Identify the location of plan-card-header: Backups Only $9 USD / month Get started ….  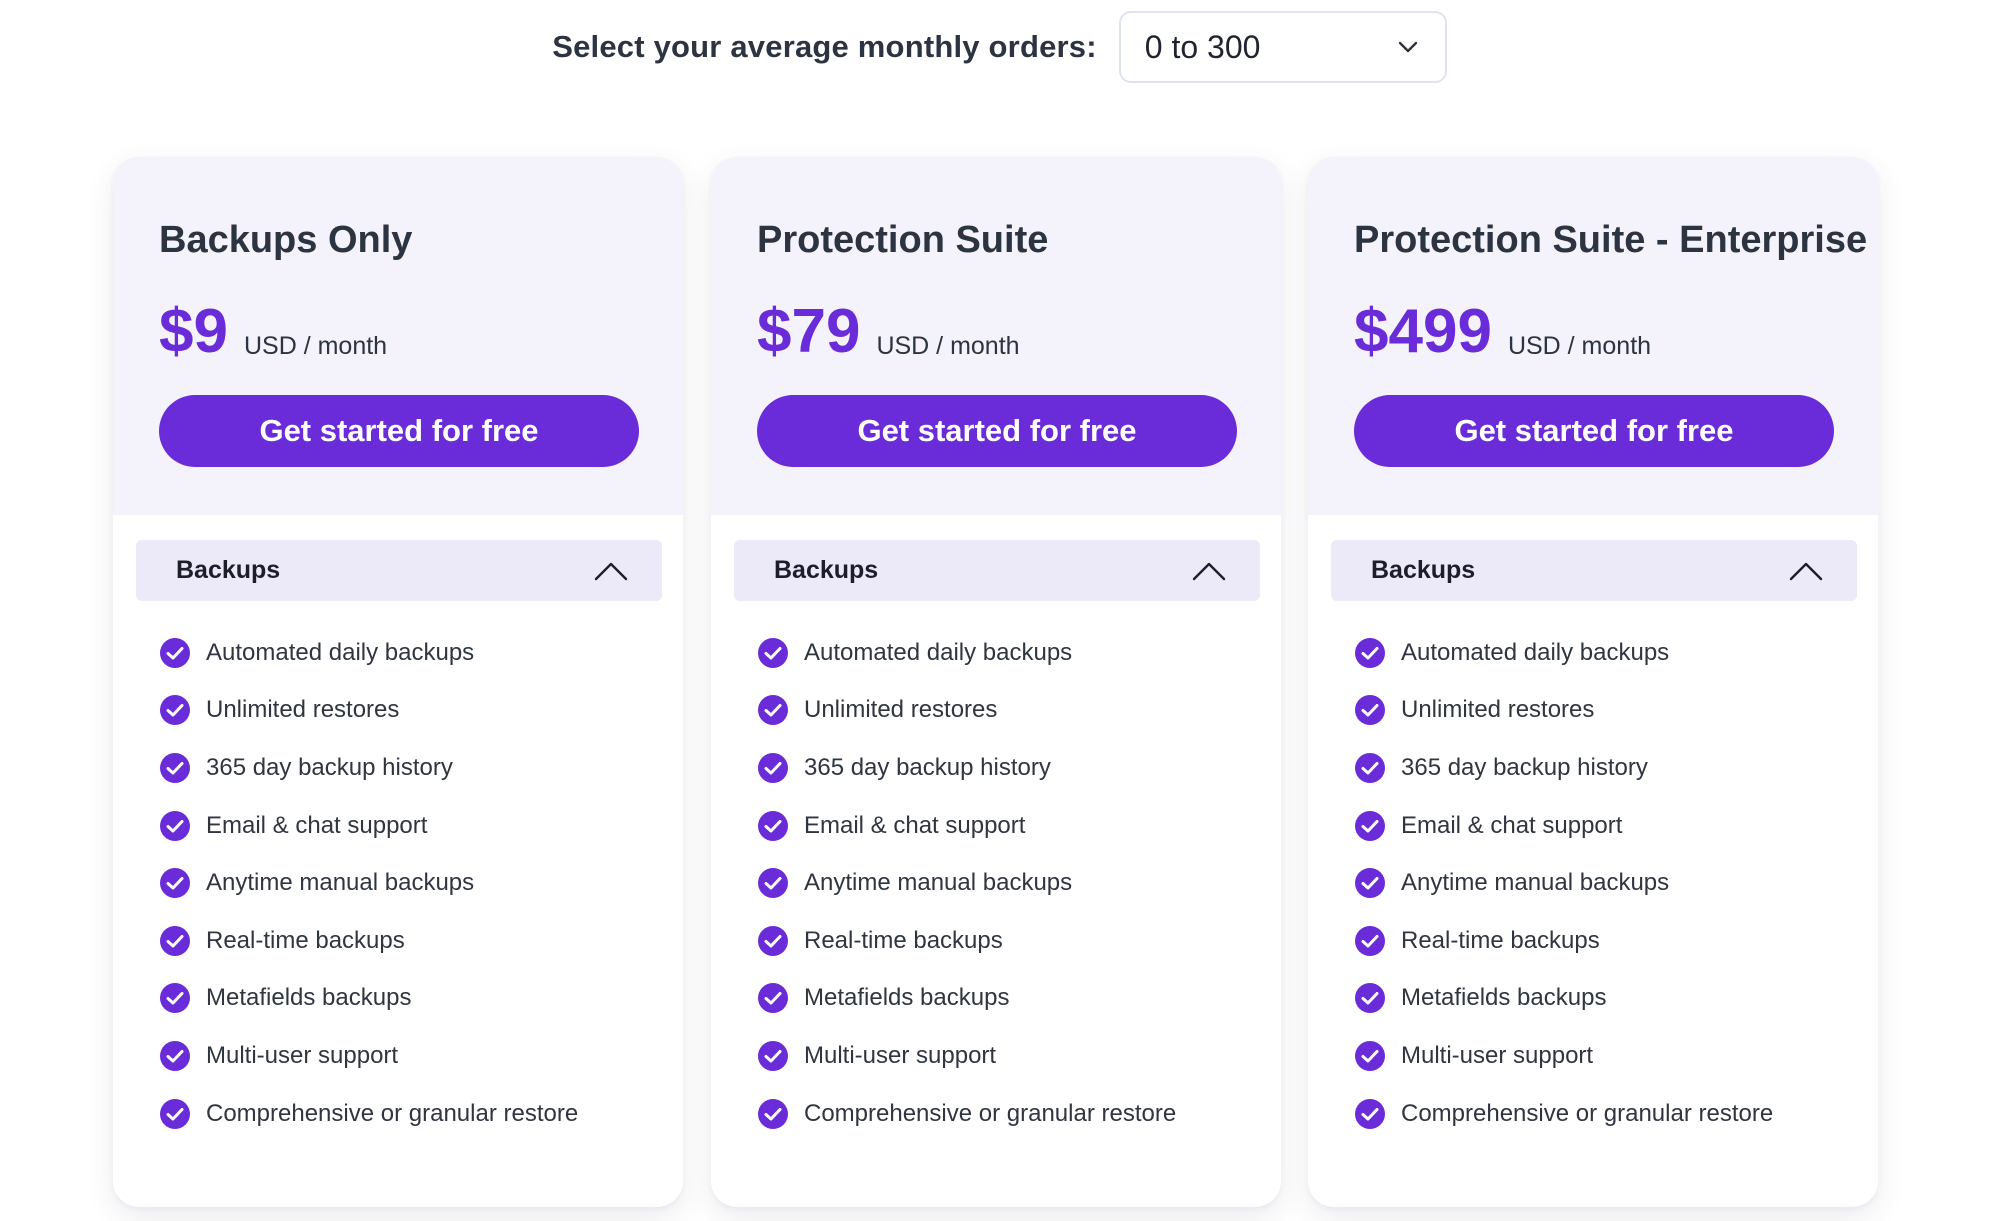
(398, 336).